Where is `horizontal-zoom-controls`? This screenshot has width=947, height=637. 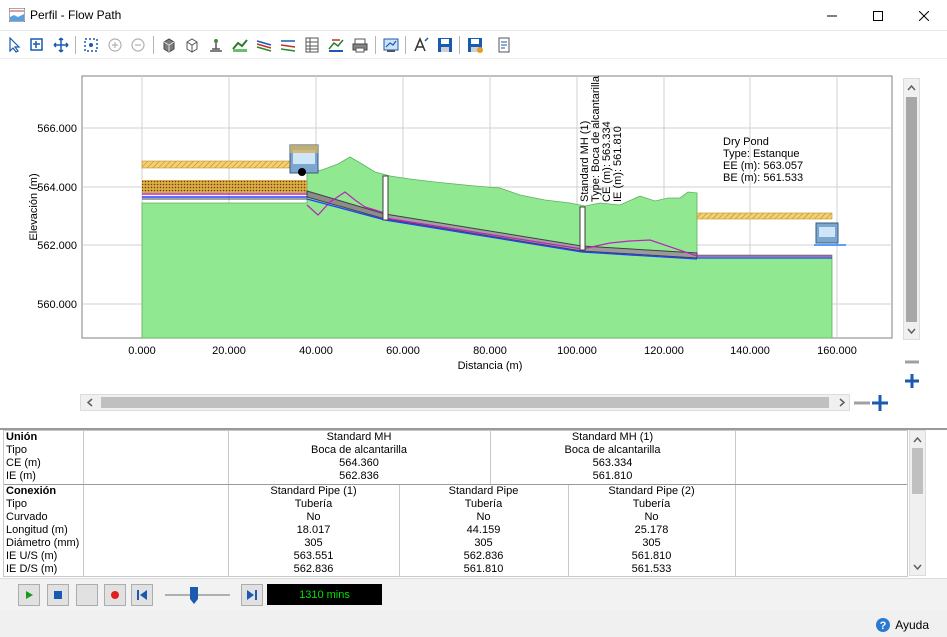 horizontal-zoom-controls is located at coordinates (872, 403).